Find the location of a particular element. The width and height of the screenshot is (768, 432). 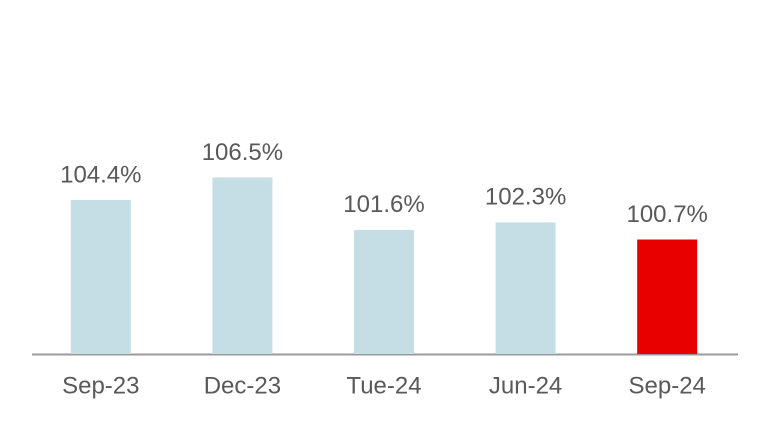

value-label: 102.3% is located at coordinates (525, 197).